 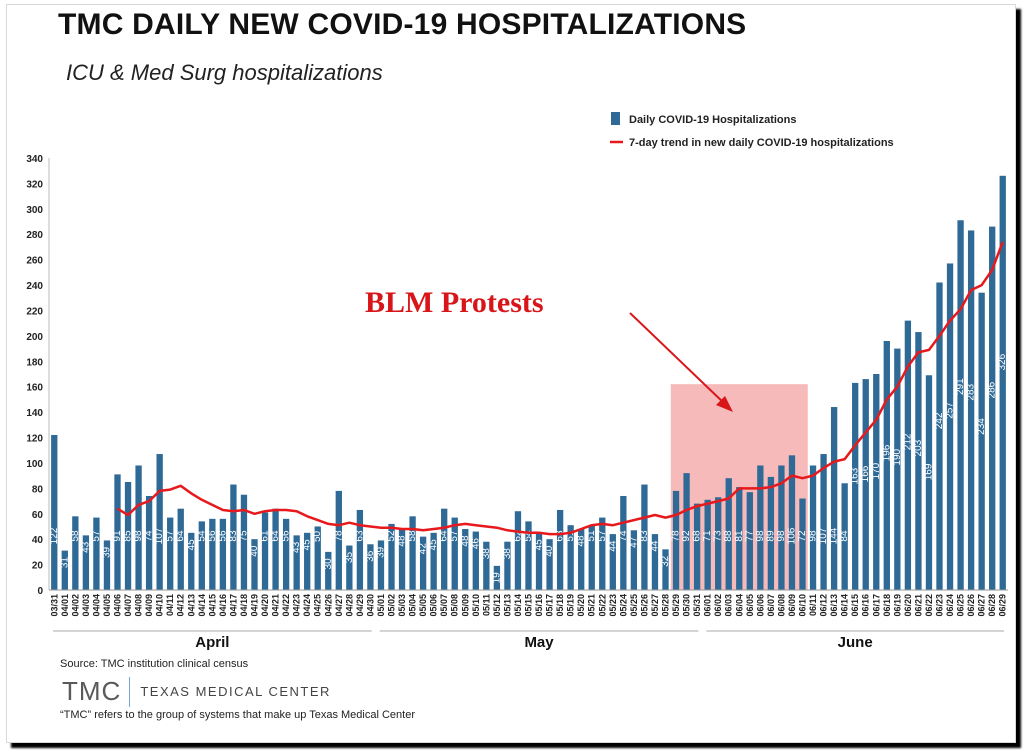 I want to click on x-tick-label: 04/23, so click(x=297, y=605).